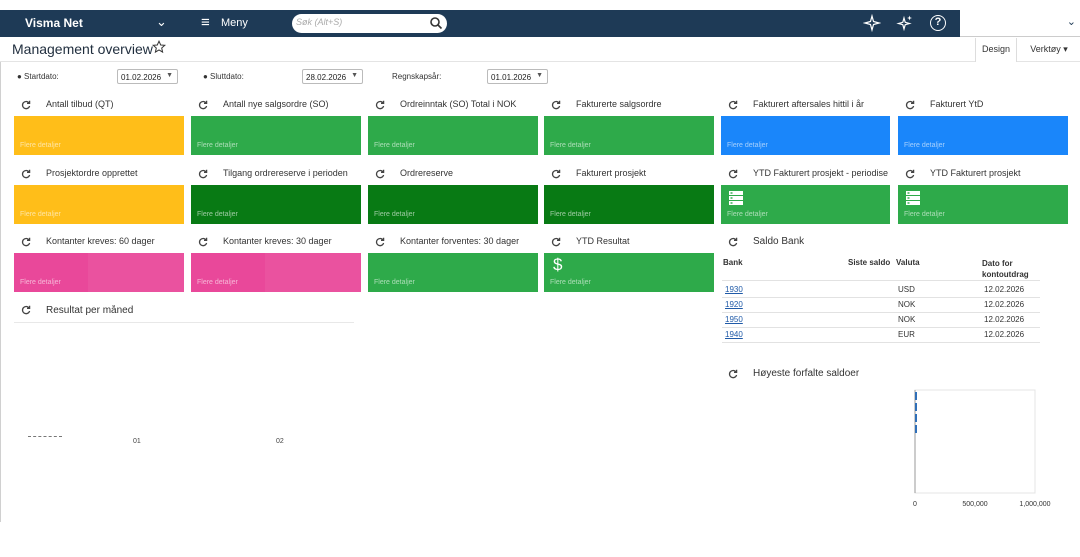  I want to click on search-icon, so click(436, 23).